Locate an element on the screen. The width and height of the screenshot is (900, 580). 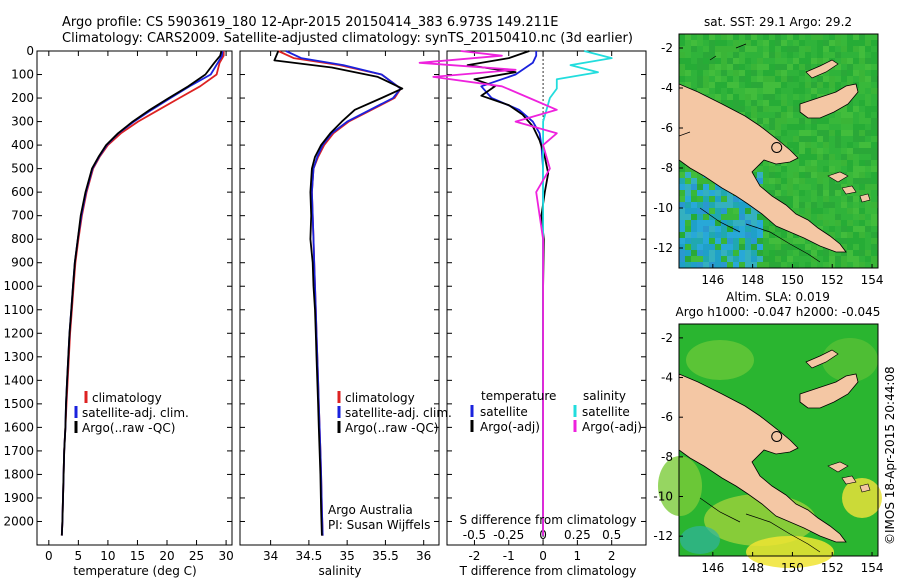
islands-land is located at coordinates (849, 477).